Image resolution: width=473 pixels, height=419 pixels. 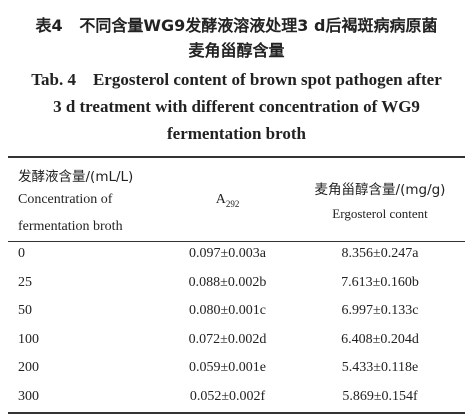 I want to click on table-cell: 8.356±0.247a, so click(x=380, y=253).